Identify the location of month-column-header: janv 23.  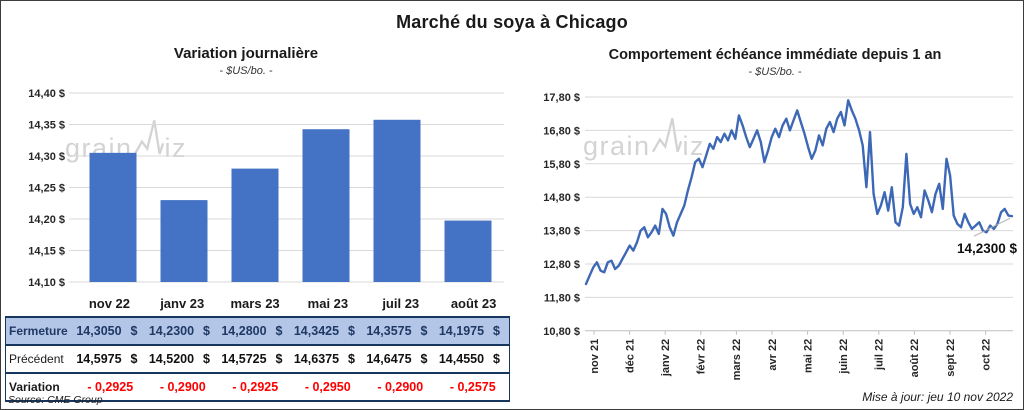
(182, 303).